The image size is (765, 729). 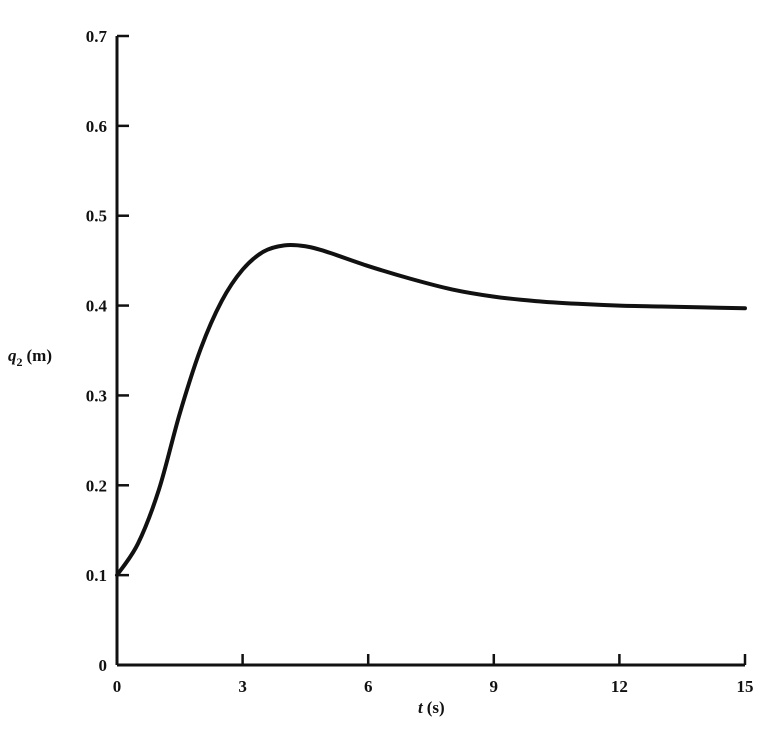 I want to click on x-tick-label: 0, so click(x=117, y=686).